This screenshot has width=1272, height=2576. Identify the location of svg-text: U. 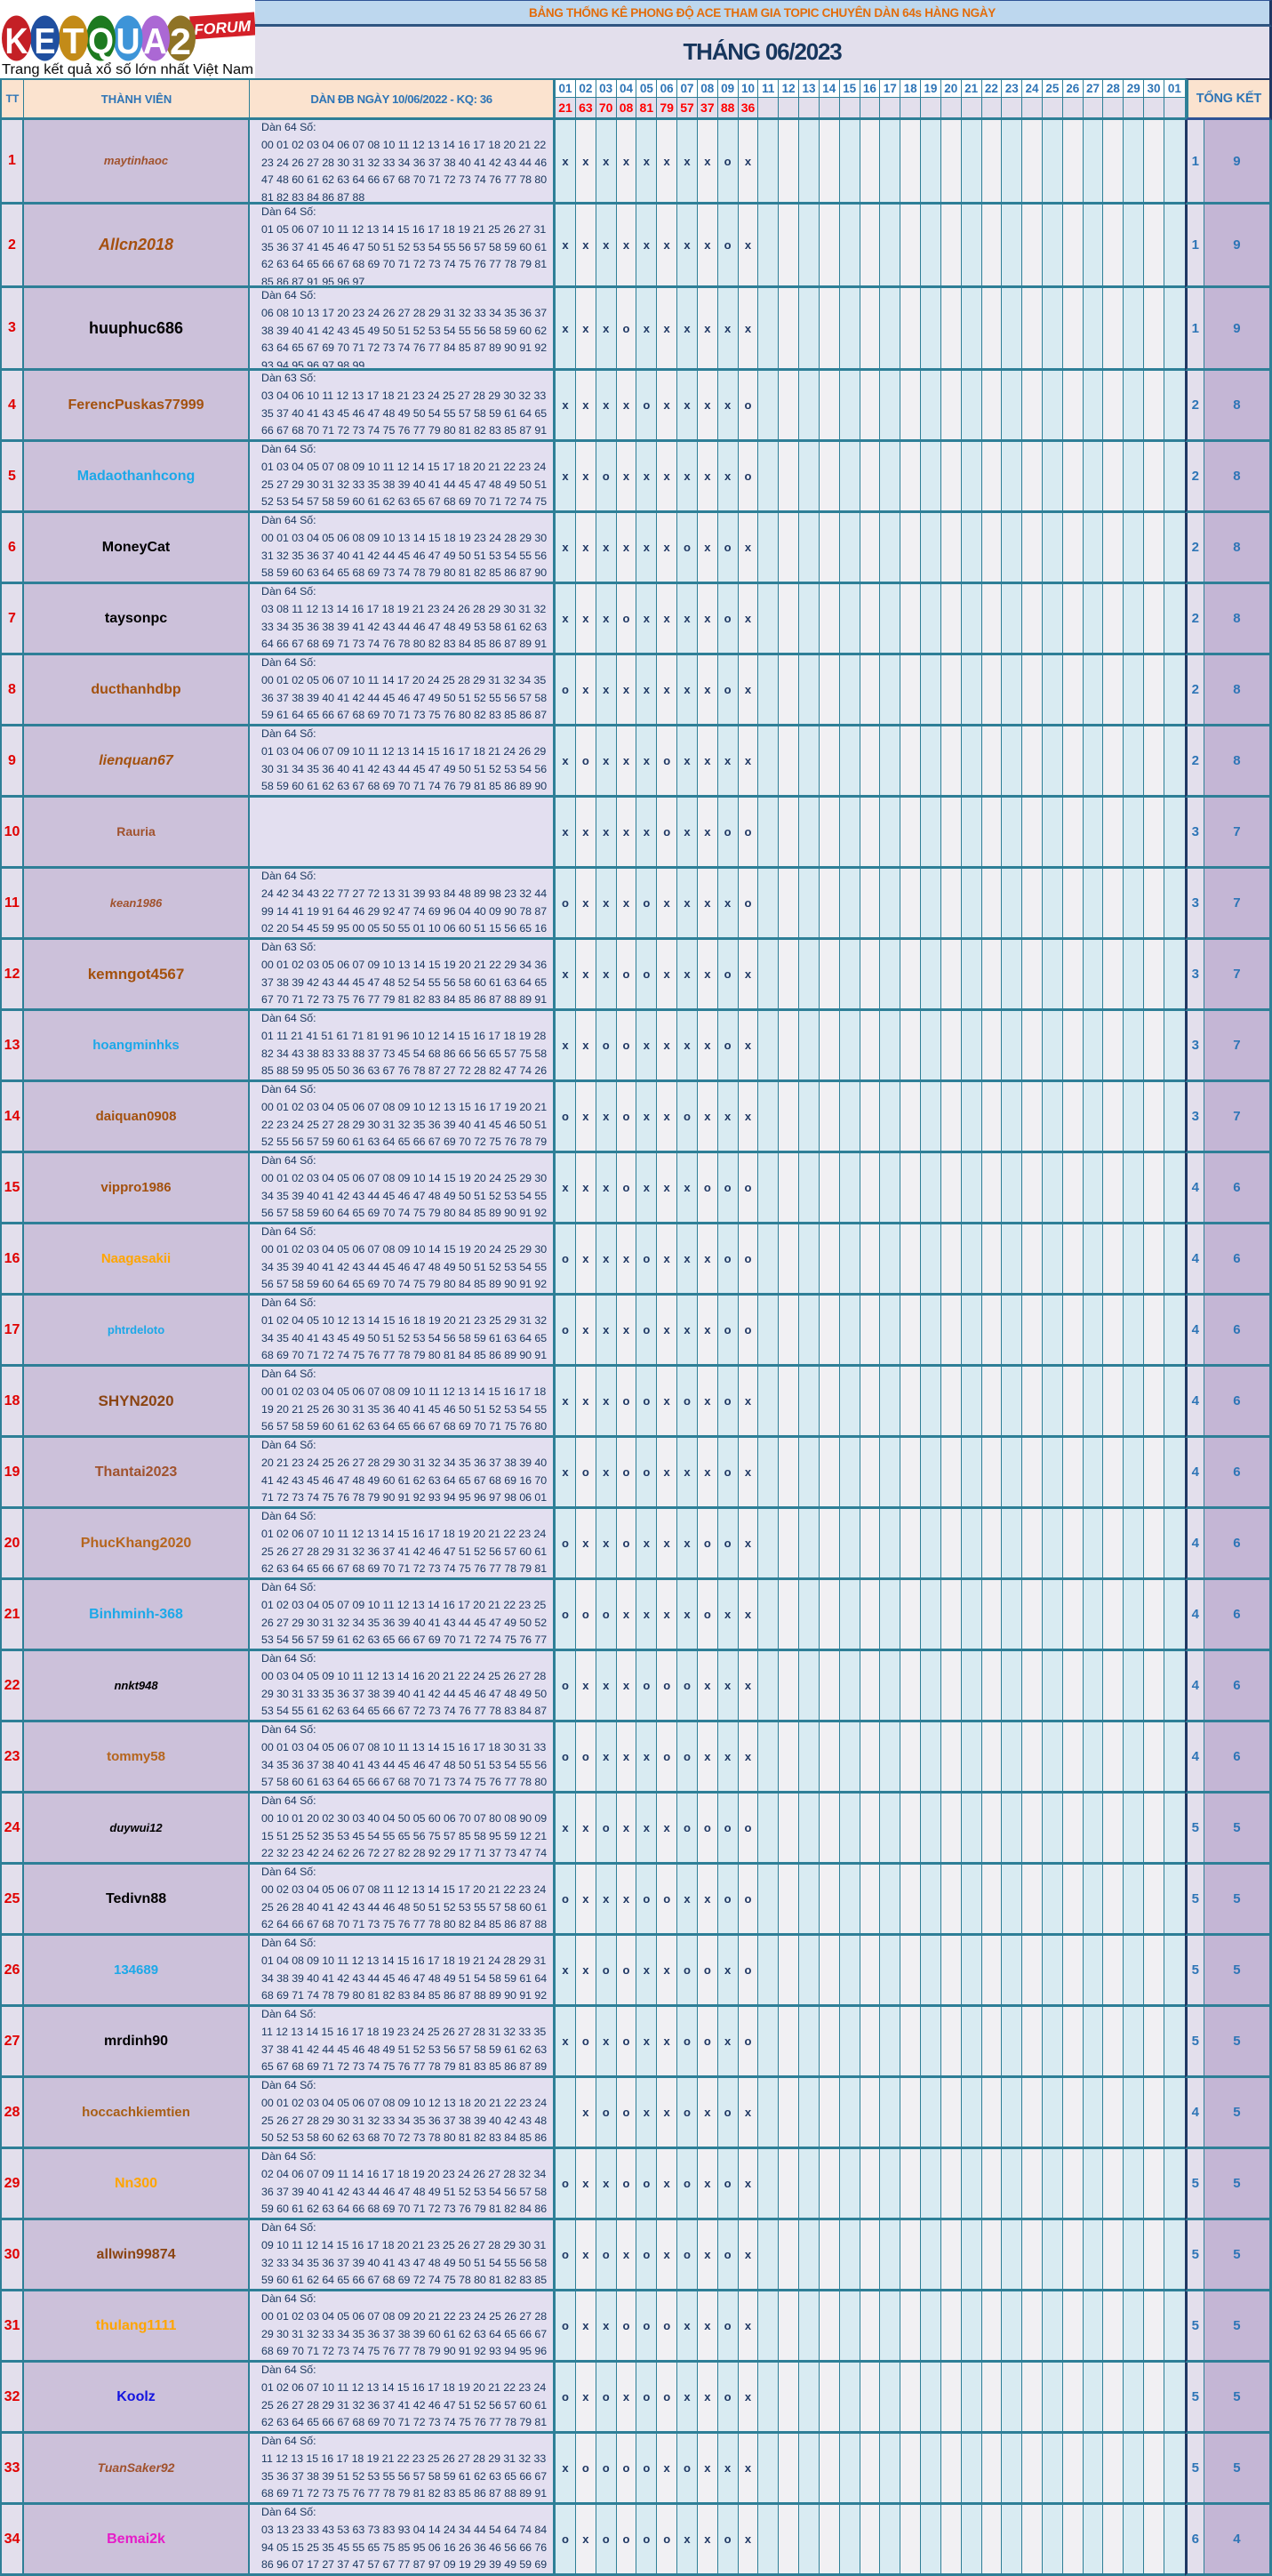
(128, 40).